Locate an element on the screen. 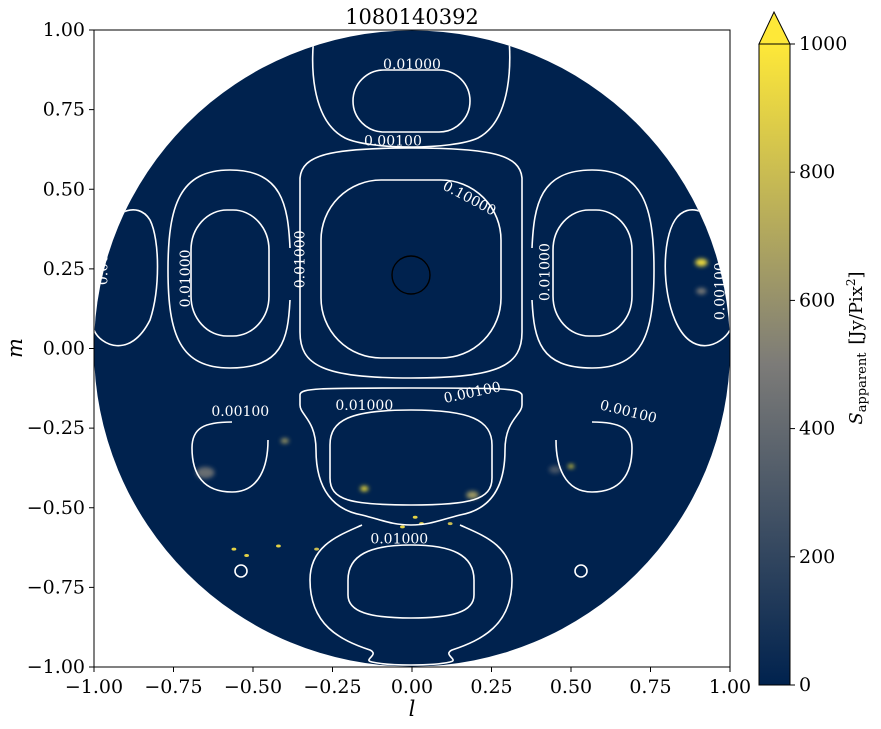 The image size is (881, 729). colorbar-ticks: 0 200 400 600 800 1000 is located at coordinates (818, 364).